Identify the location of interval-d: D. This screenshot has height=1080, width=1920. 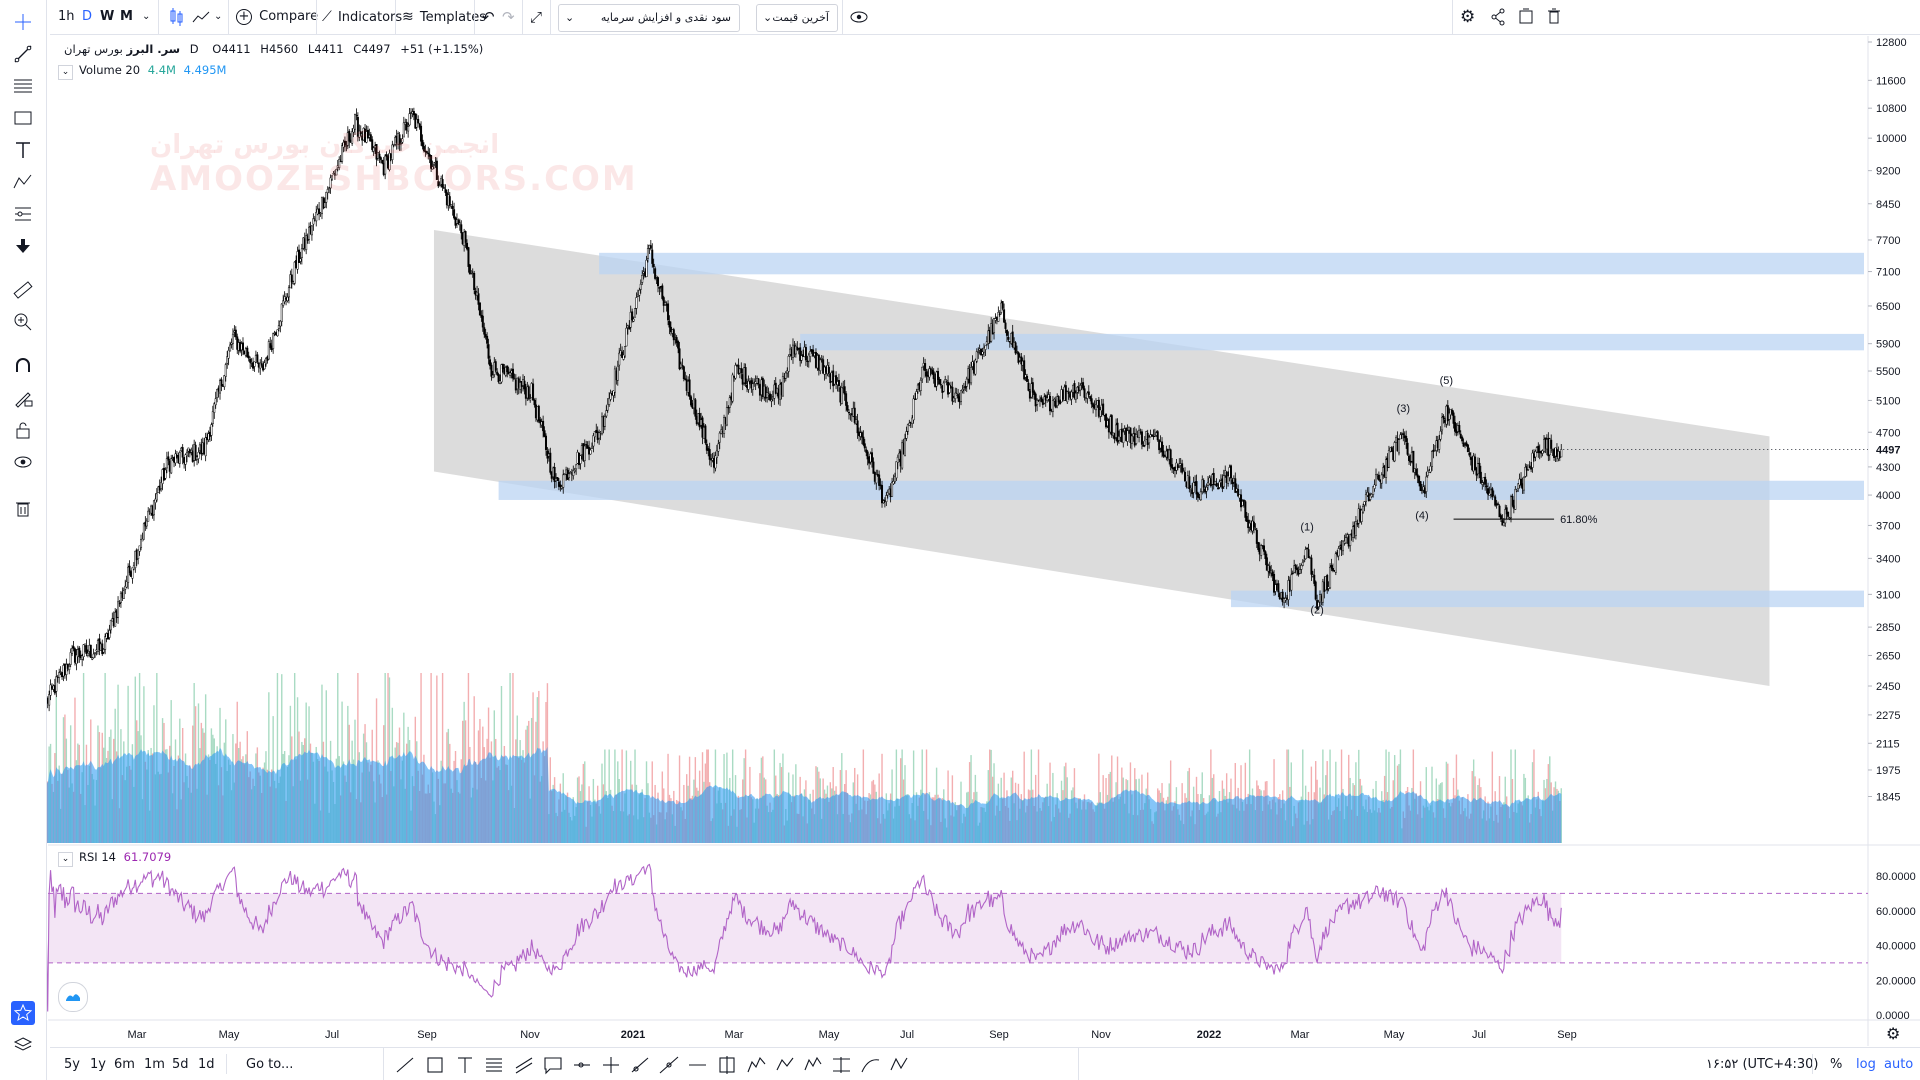
(87, 16).